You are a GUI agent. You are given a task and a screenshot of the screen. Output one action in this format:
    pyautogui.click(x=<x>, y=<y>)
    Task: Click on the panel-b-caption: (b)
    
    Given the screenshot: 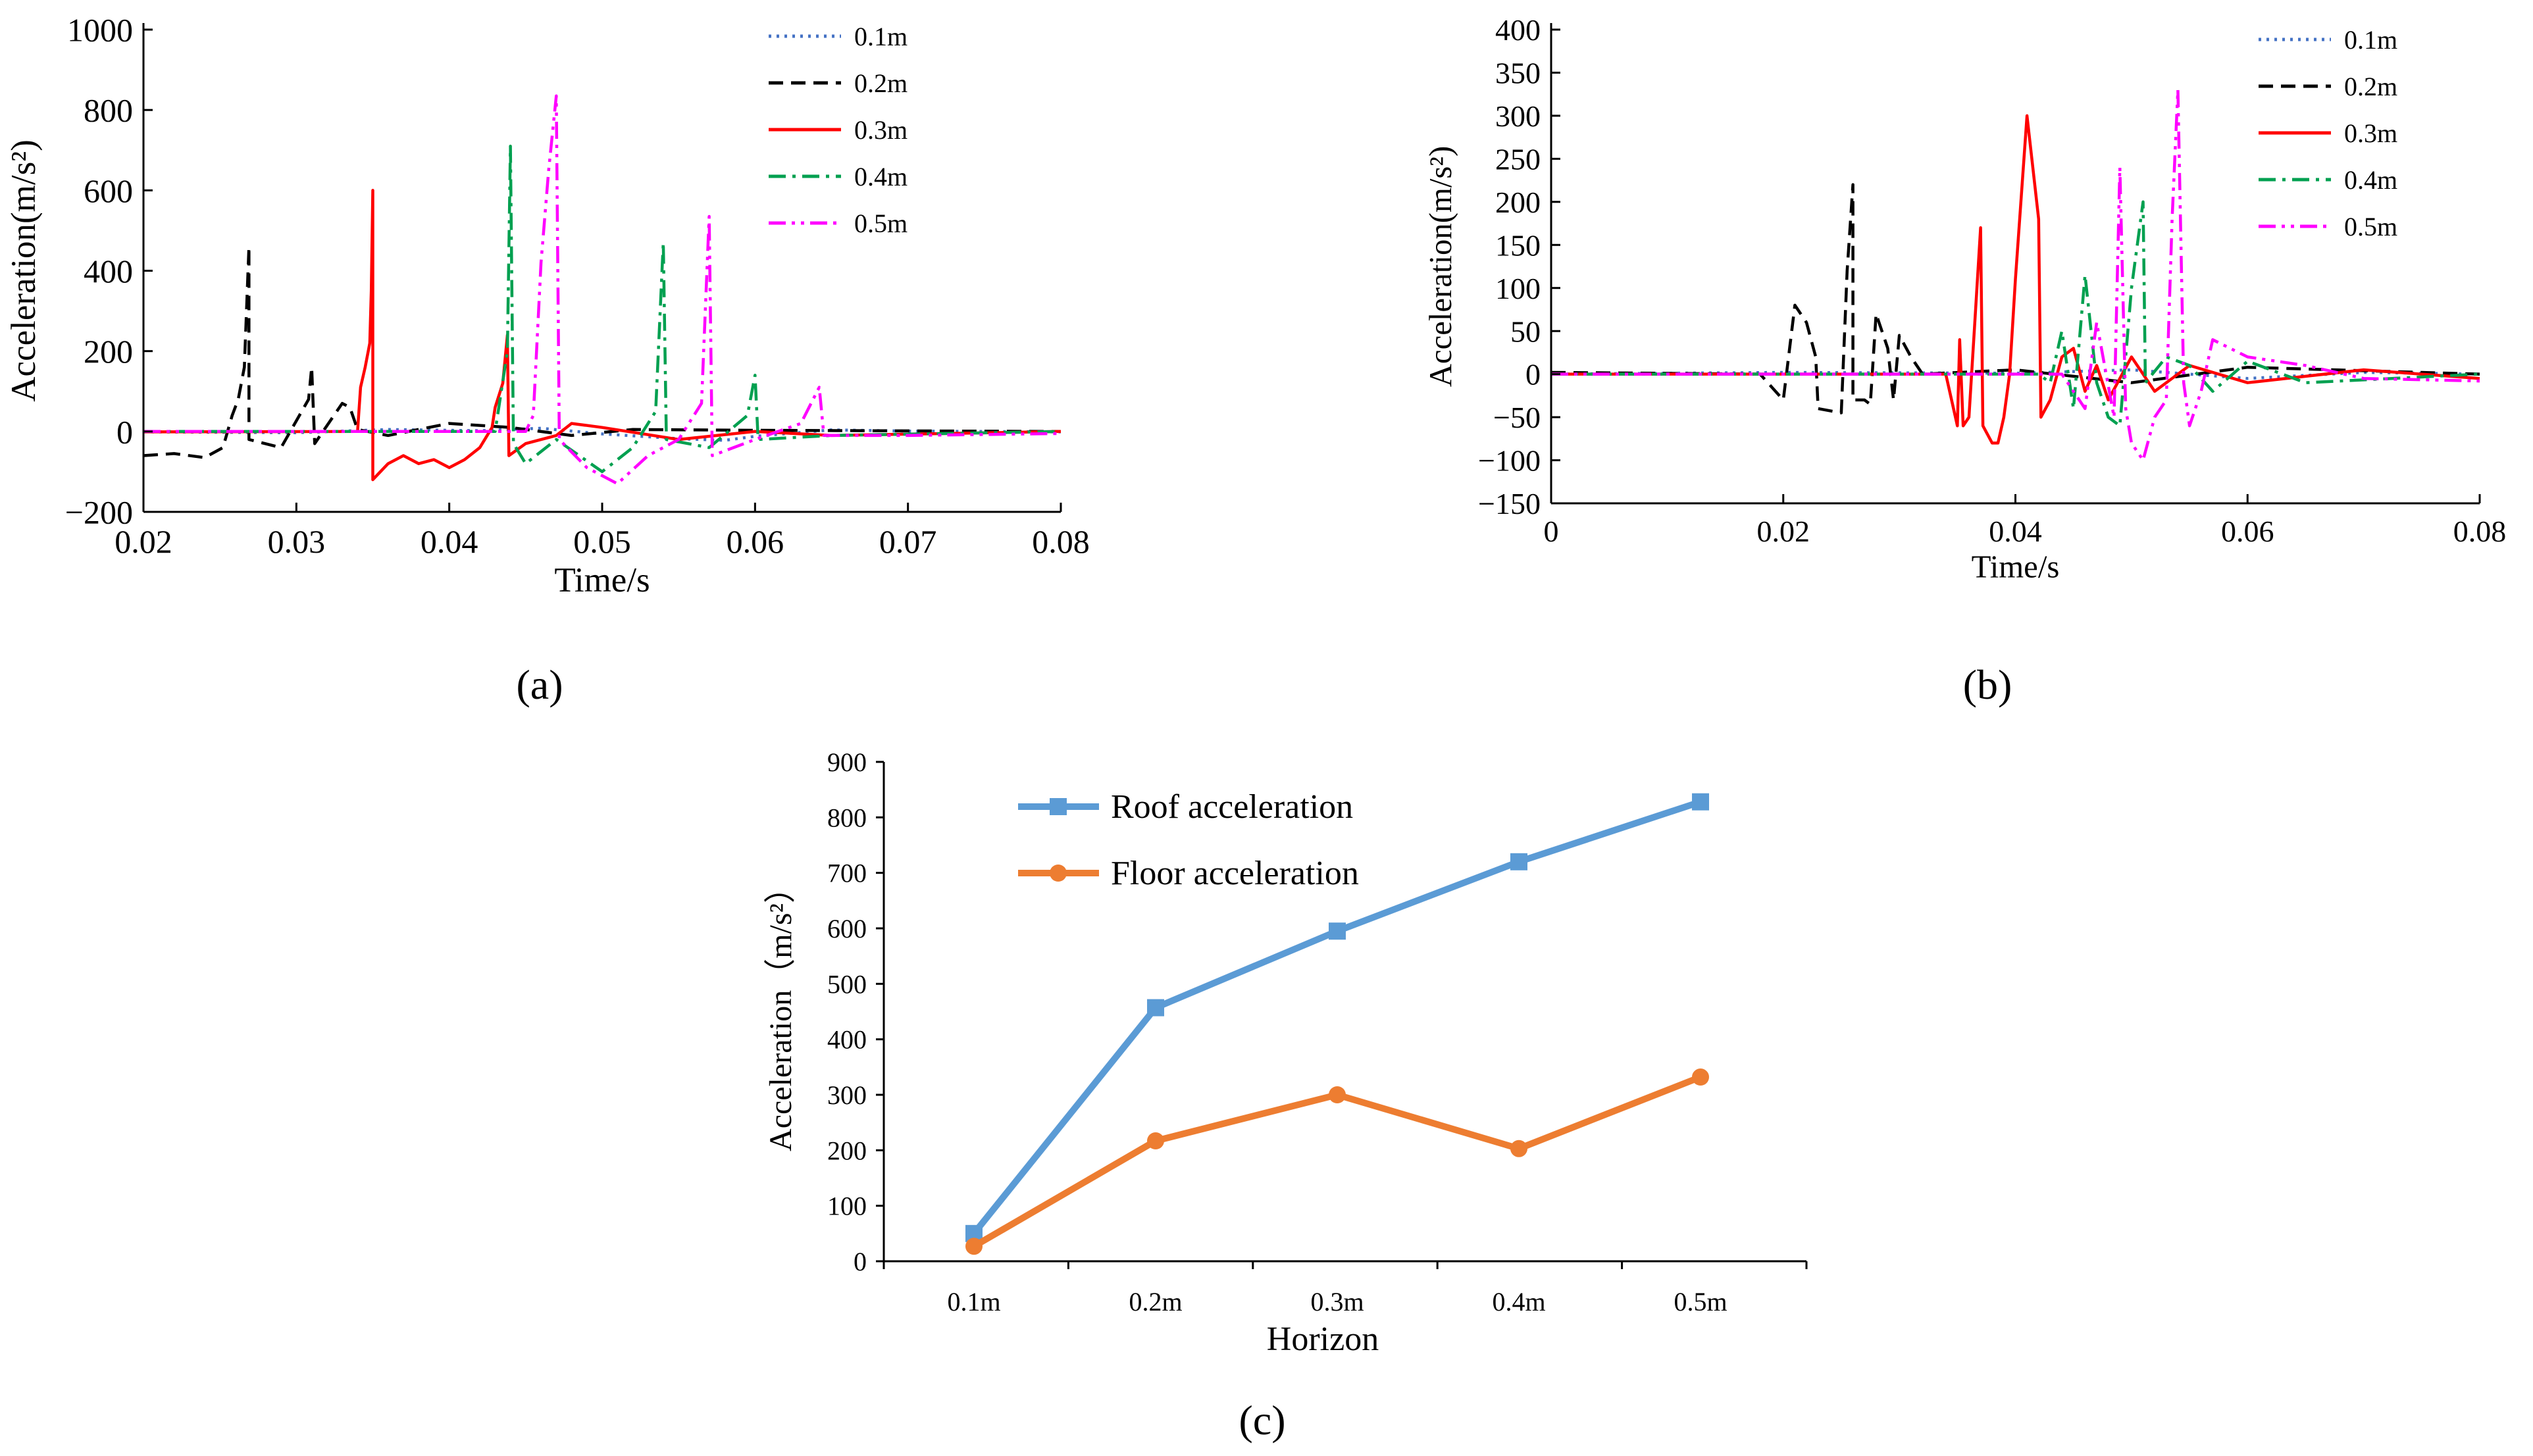 What is the action you would take?
    pyautogui.click(x=1988, y=684)
    